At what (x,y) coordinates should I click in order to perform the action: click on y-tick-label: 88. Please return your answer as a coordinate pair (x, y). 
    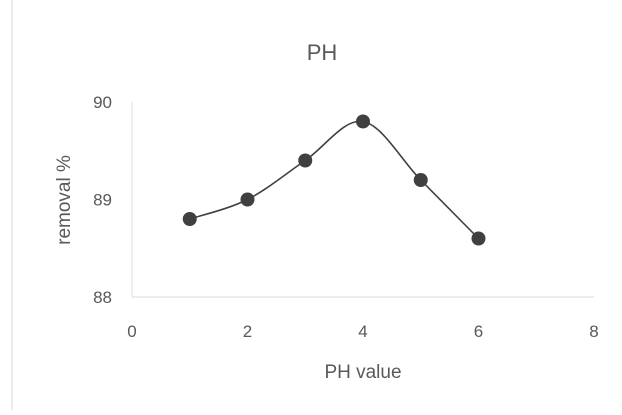
    Looking at the image, I should click on (102, 297).